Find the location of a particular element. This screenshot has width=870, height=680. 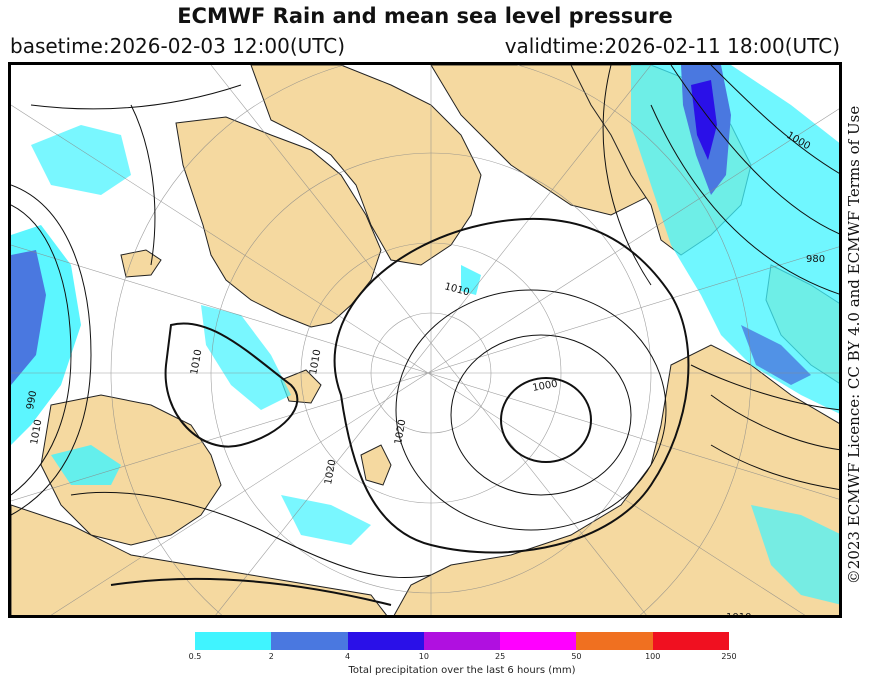

isobar-label: 980 is located at coordinates (815, 259).